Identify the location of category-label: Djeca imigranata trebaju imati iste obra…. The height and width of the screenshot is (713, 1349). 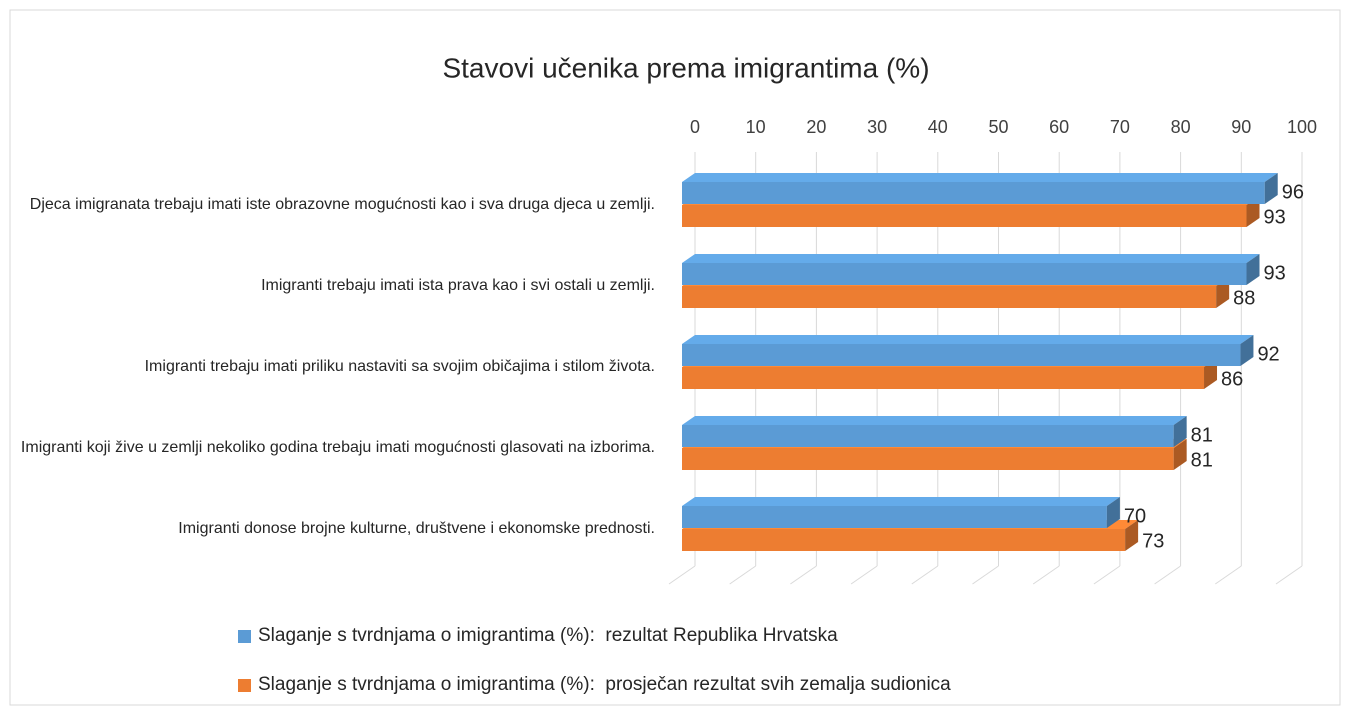
(342, 204).